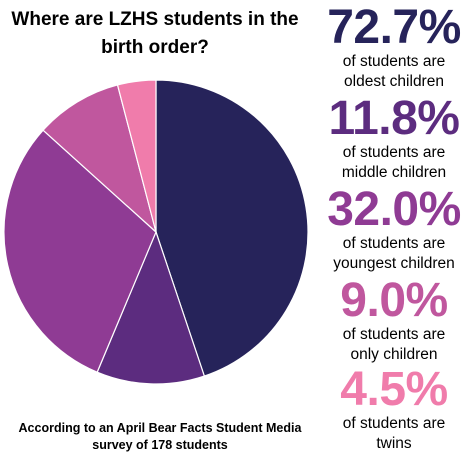 This screenshot has height=471, width=475. Describe the element at coordinates (394, 27) in the screenshot. I see `stat-oldest-value: 72.7%` at that location.